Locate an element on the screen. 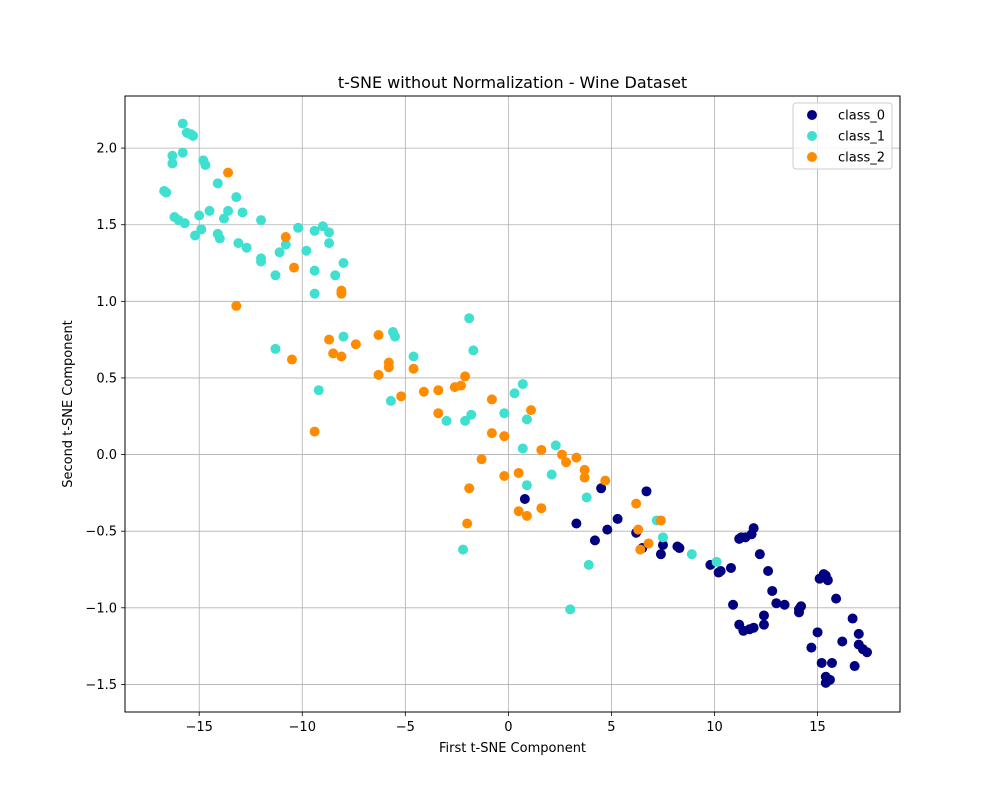  x-tick-label: 15 is located at coordinates (817, 727).